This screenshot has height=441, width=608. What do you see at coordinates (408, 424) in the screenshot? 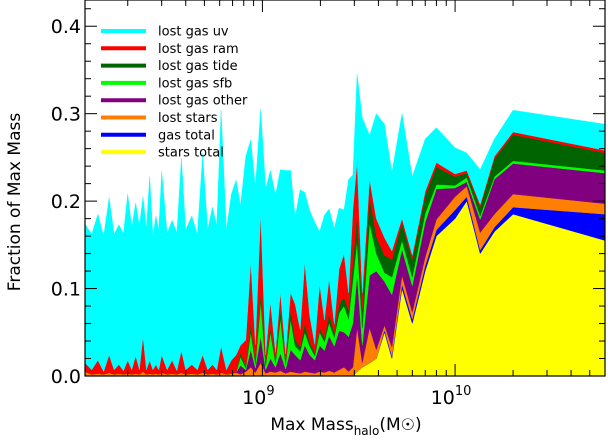
I see `sun-symbol-icon: ☉` at bounding box center [408, 424].